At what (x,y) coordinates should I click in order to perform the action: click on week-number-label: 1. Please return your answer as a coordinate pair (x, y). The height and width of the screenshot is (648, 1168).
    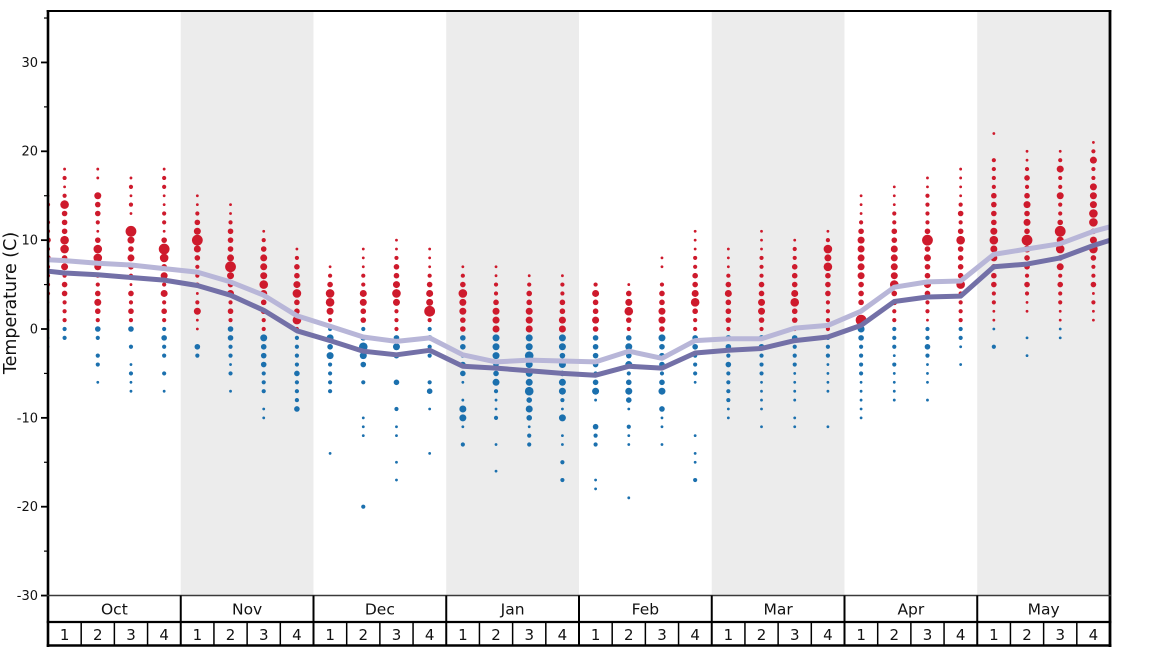
    Looking at the image, I should click on (330, 635).